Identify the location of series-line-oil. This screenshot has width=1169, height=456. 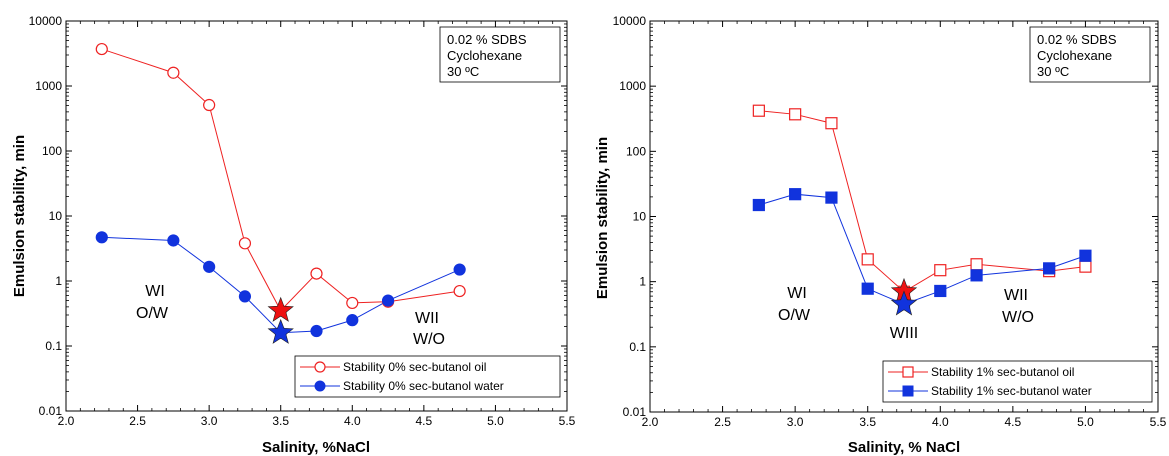
(922, 201).